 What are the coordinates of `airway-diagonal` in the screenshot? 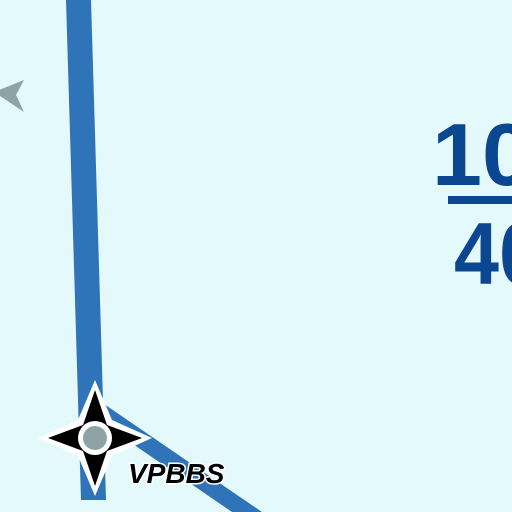 It's located at (178, 458).